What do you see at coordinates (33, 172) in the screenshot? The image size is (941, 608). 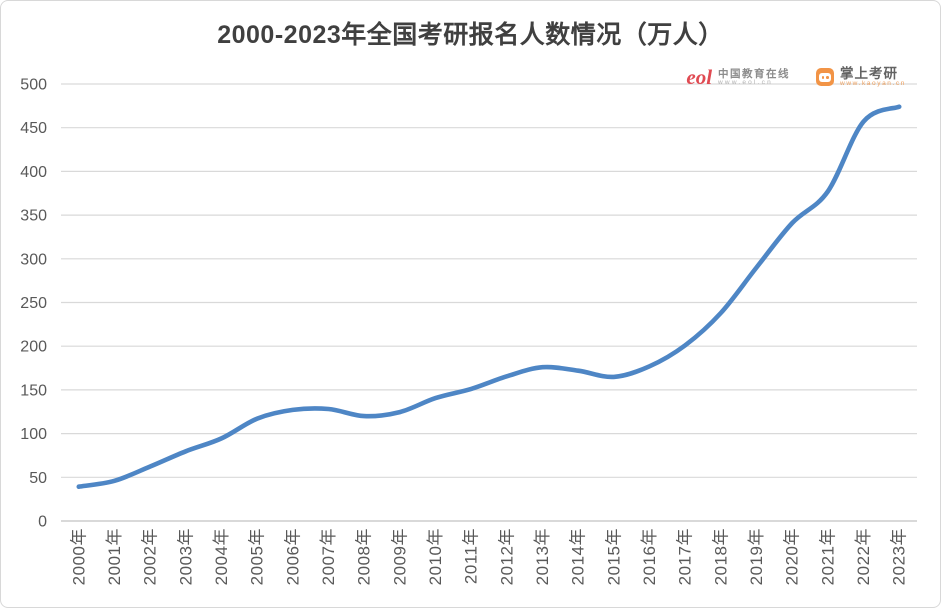 I see `y-axis-tick-label: 400` at bounding box center [33, 172].